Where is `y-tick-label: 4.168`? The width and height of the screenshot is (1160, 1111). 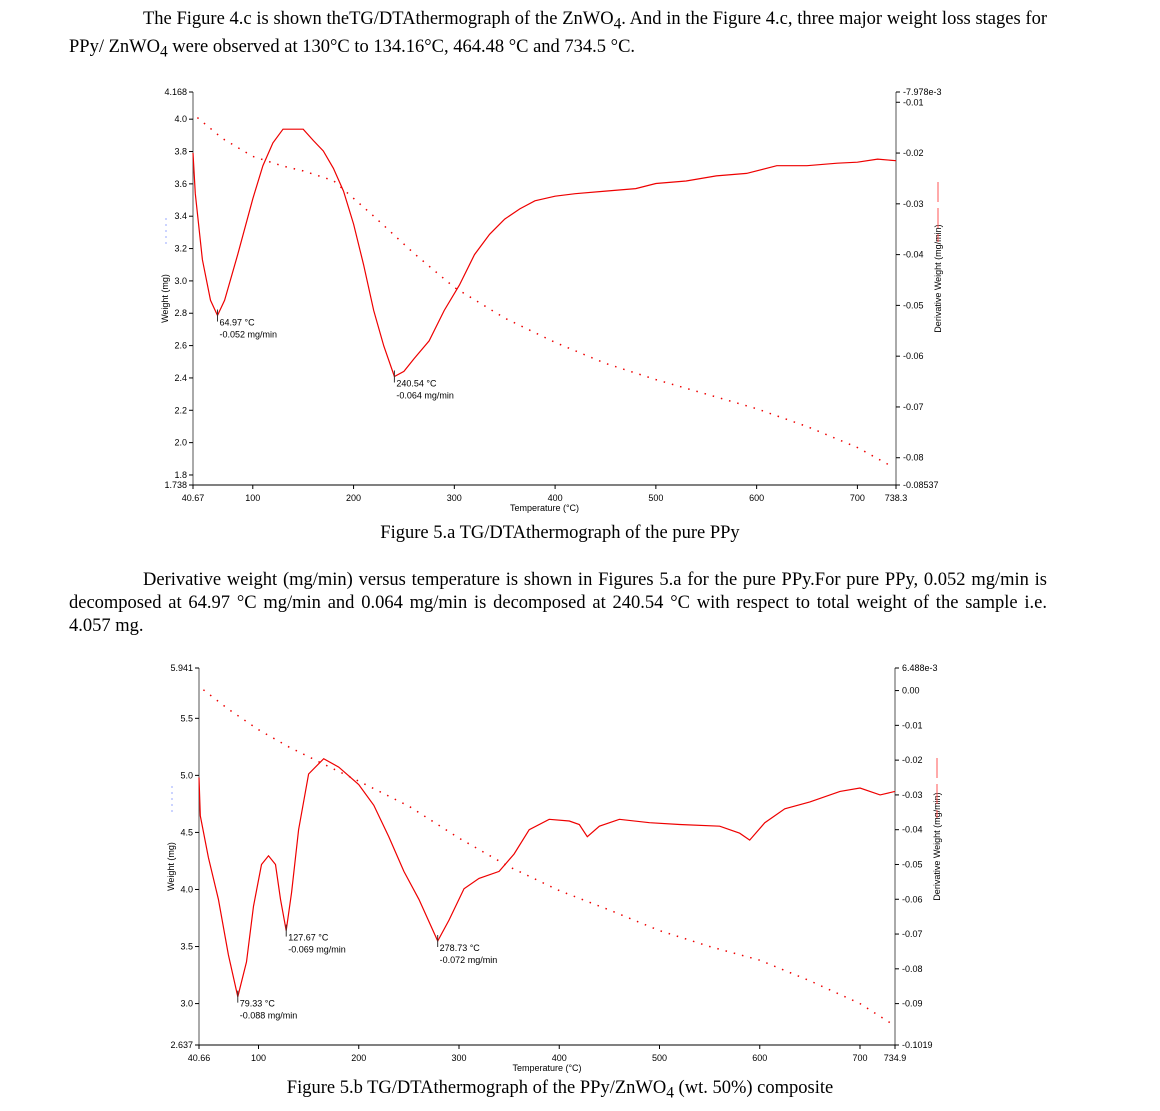
y-tick-label: 4.168 is located at coordinates (175, 92).